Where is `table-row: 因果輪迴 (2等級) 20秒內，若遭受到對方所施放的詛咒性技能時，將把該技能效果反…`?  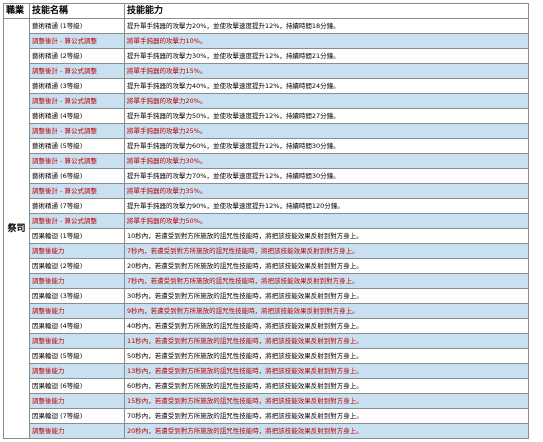
table-row: 因果輪迴 (2等級) 20秒內，若遭受到對方所施放的詛咒性技能時，將把該技能效果反… is located at coordinates (266, 266).